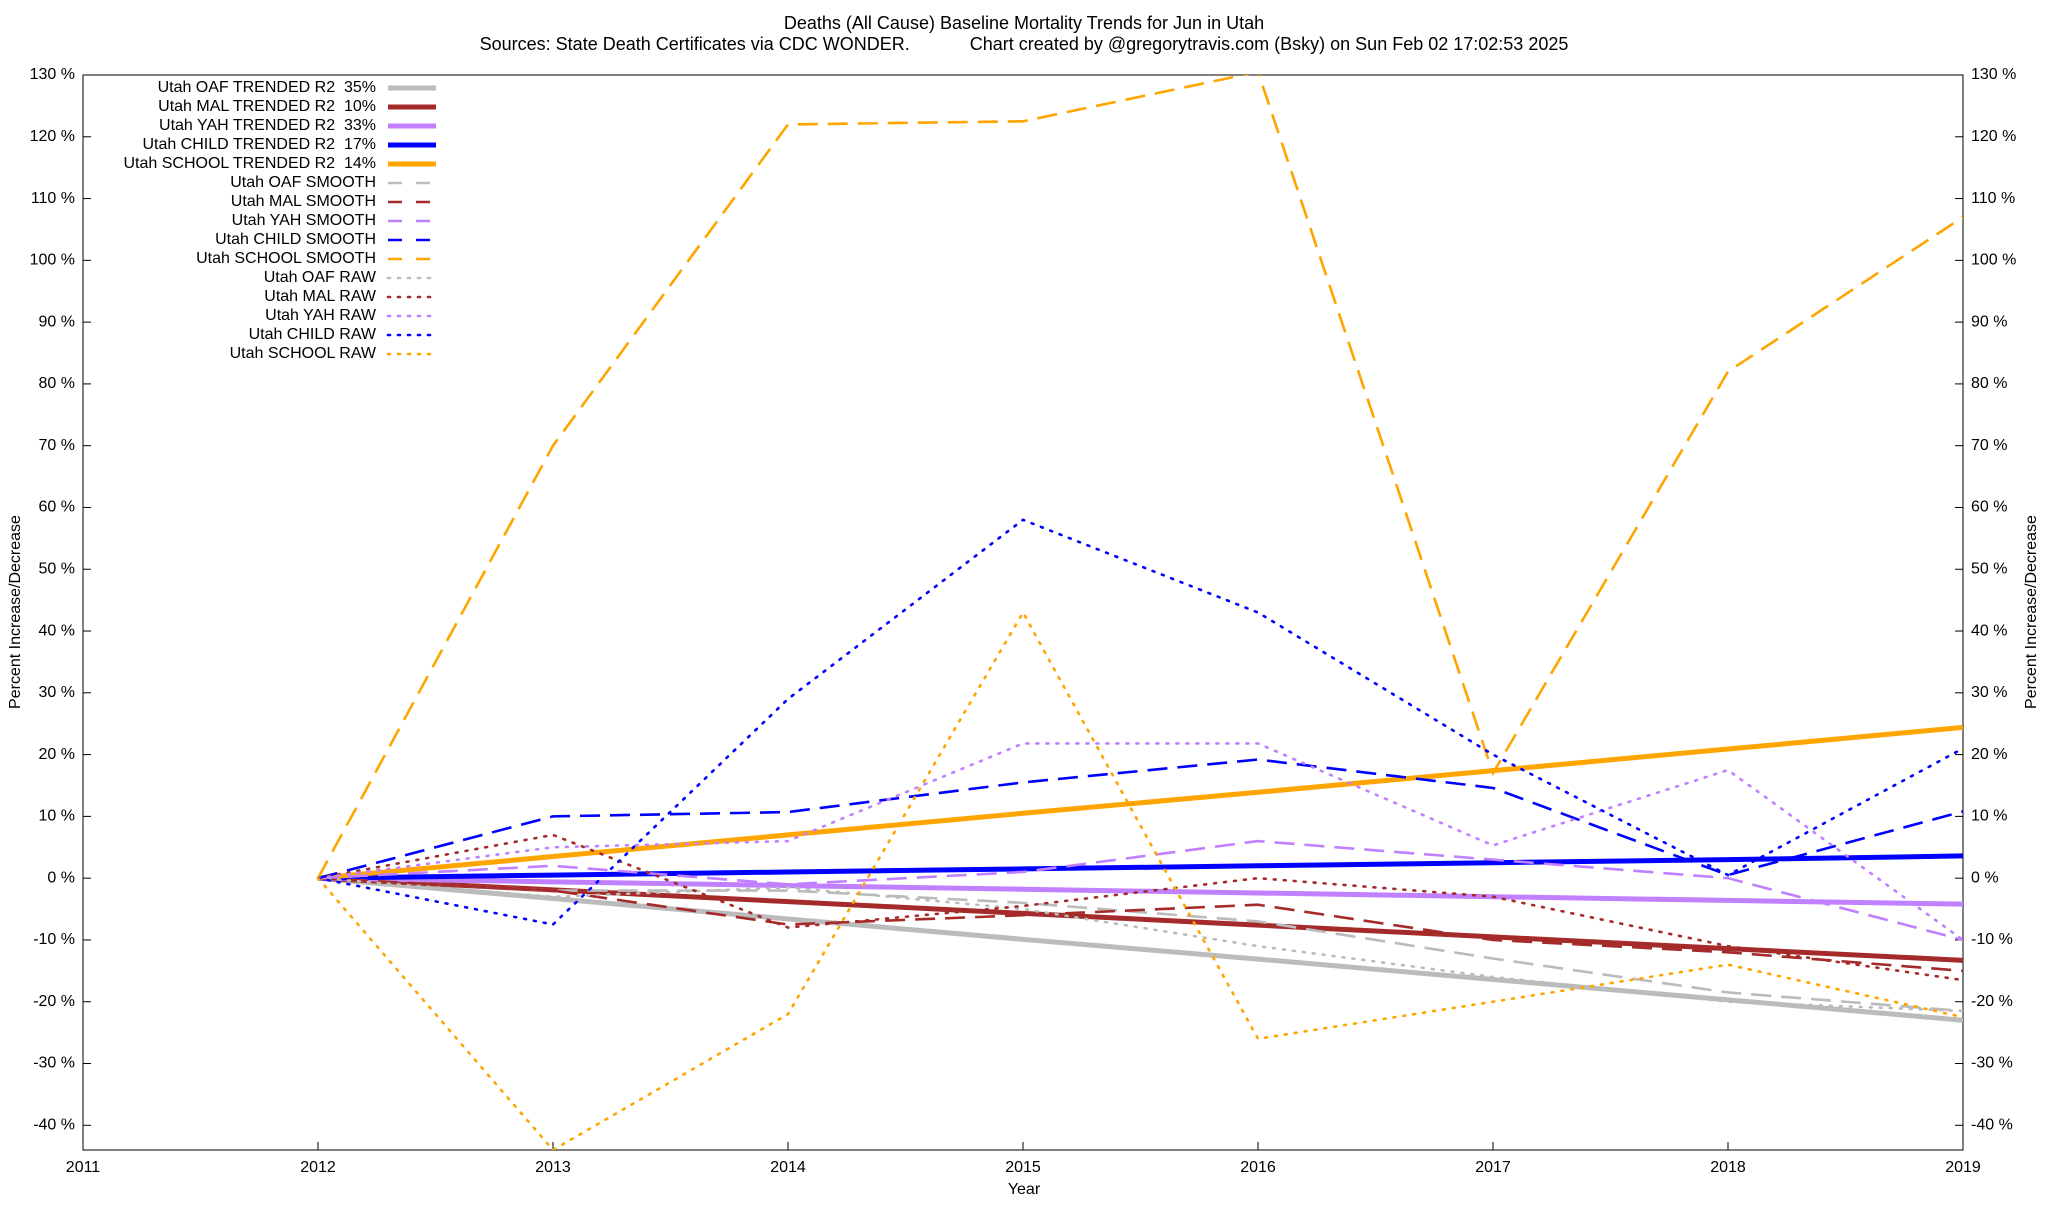 The height and width of the screenshot is (1205, 2048). I want to click on y2-tick-label: -20 %, so click(1992, 1001).